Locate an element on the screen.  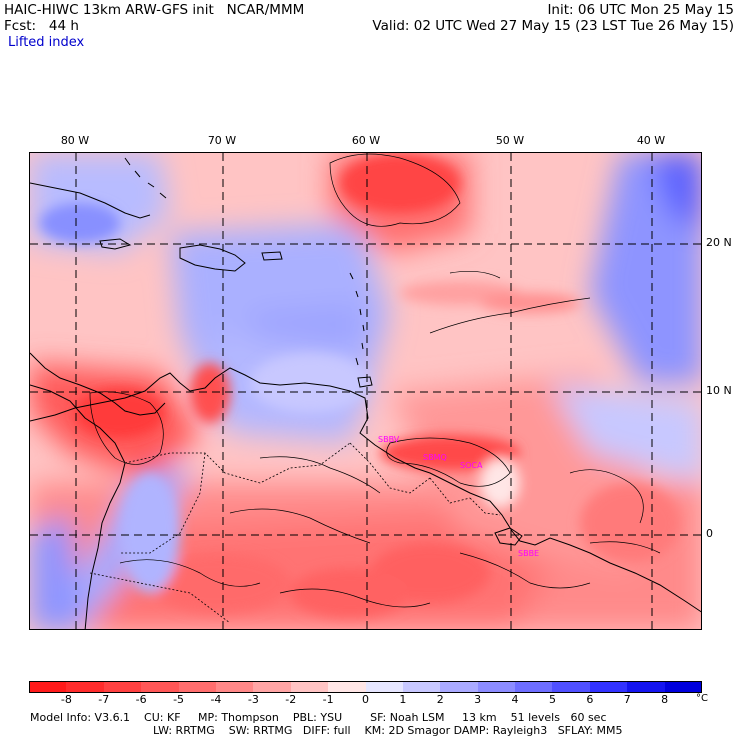
colorbar-unit: °C is located at coordinates (702, 698).